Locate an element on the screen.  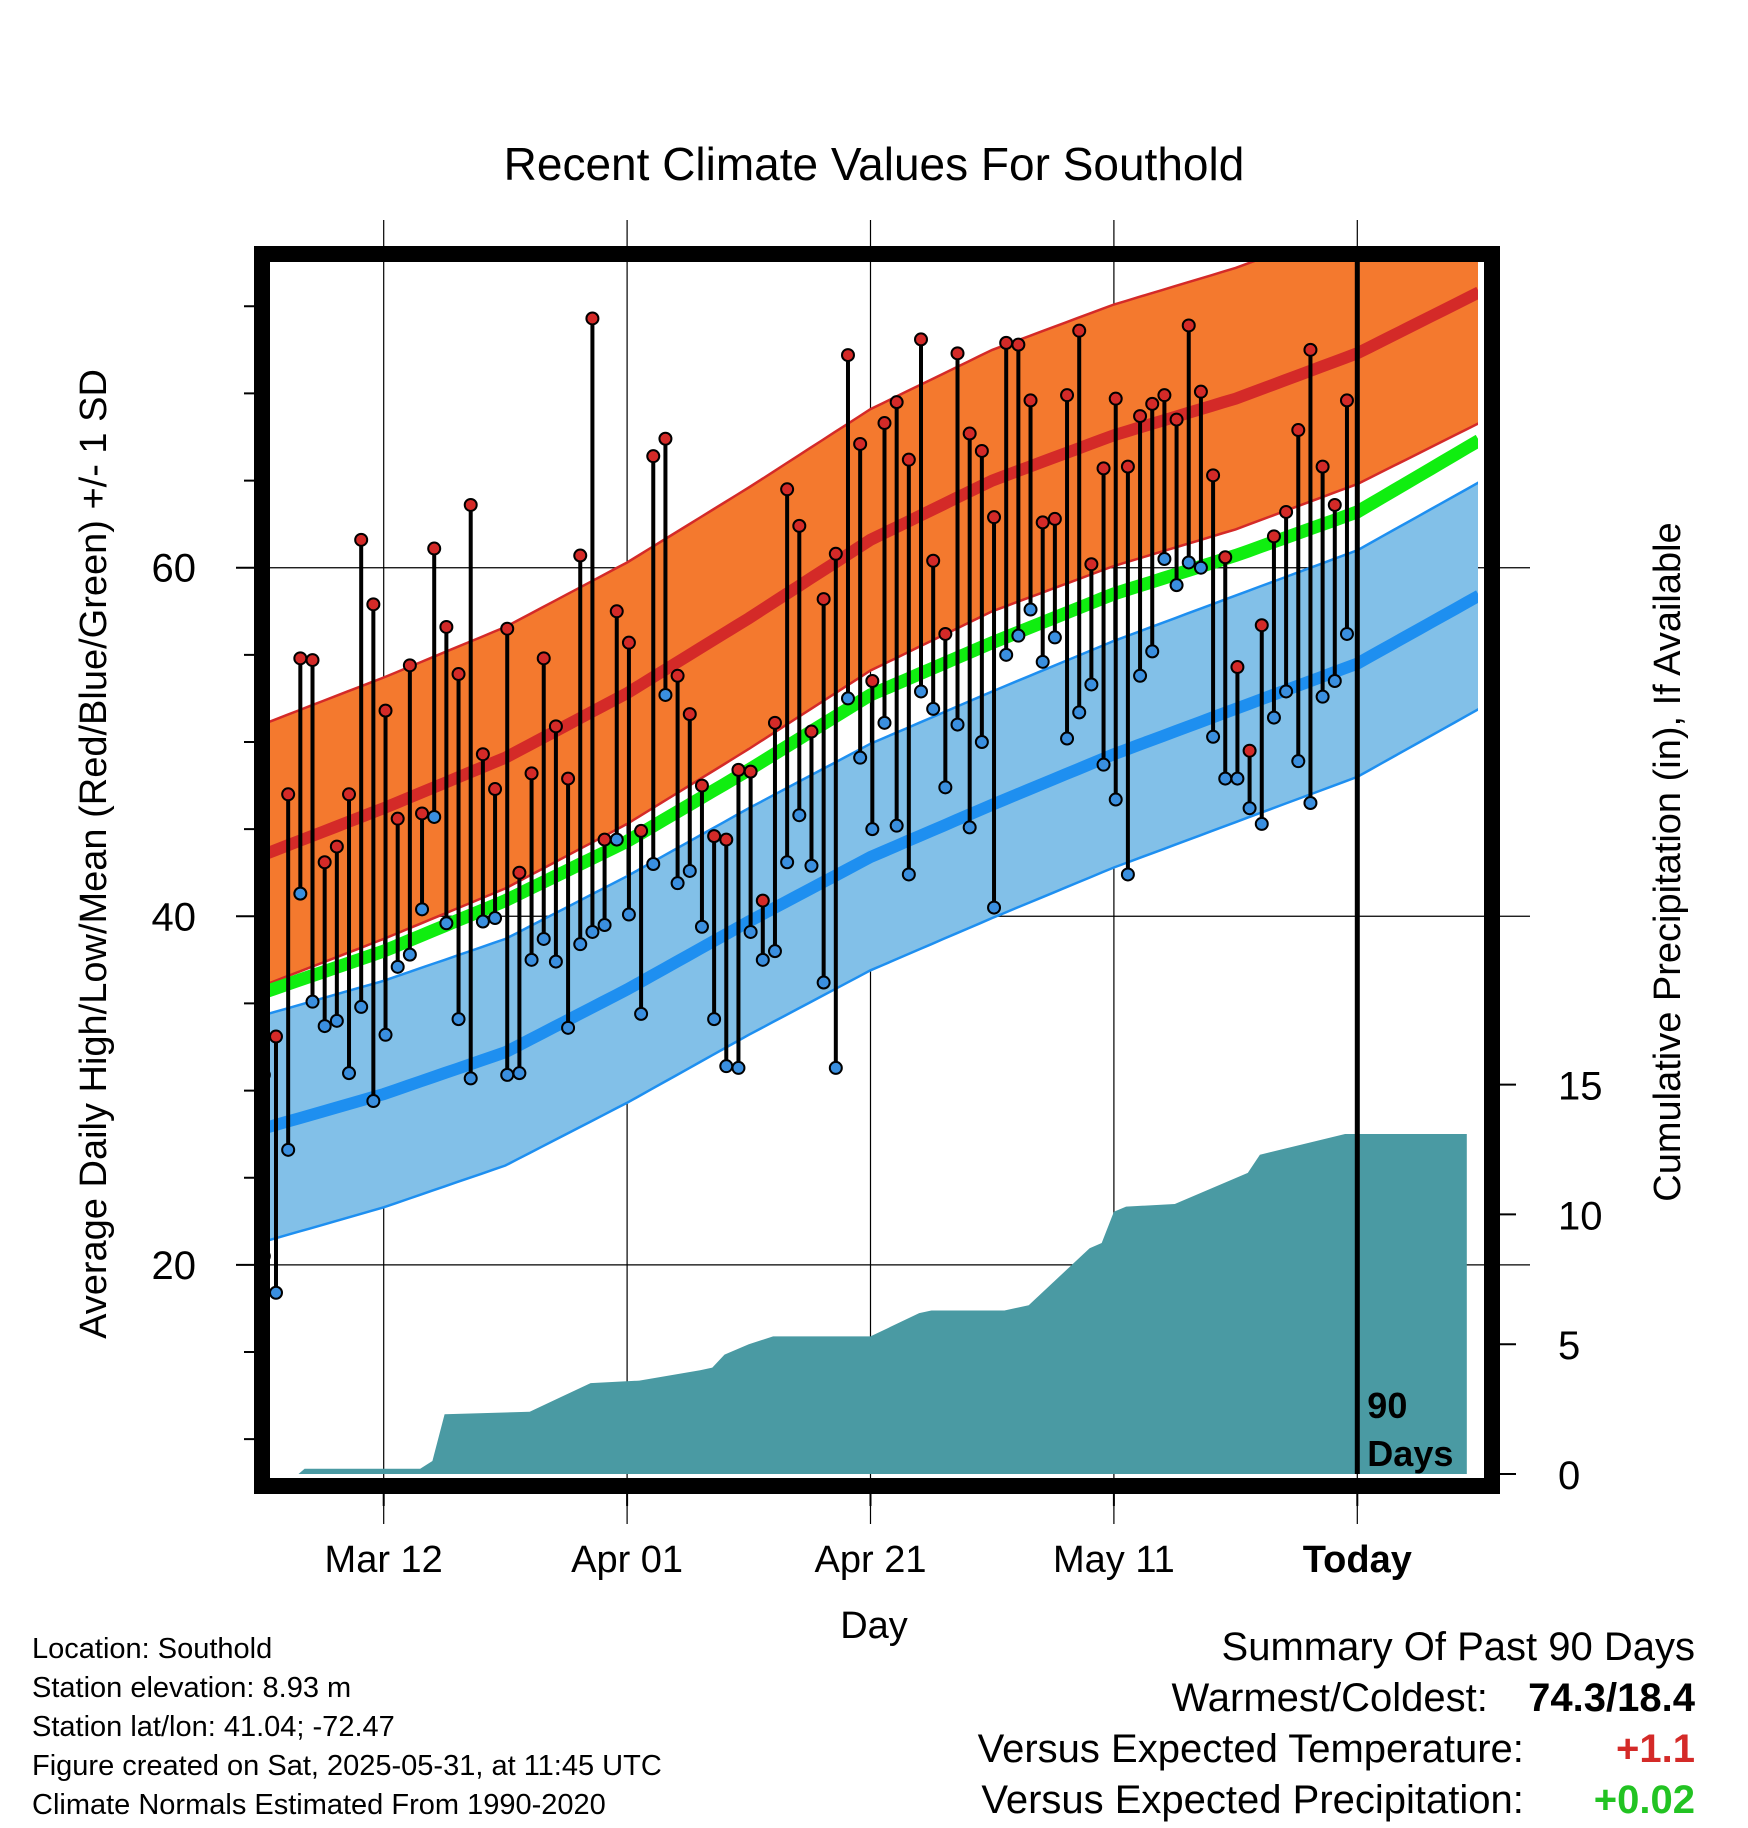
y-tick-label: 40 is located at coordinates (174, 917).